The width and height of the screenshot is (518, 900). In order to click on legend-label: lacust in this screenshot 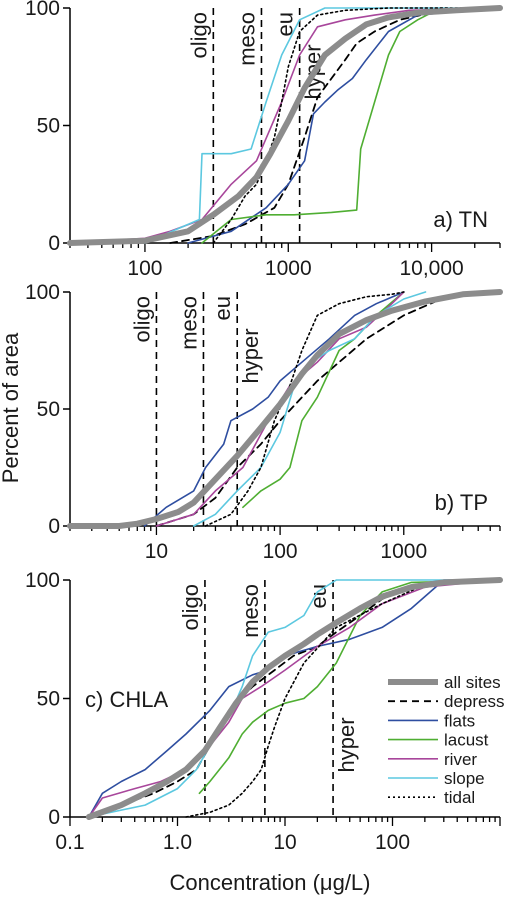, I will do `click(466, 740)`.